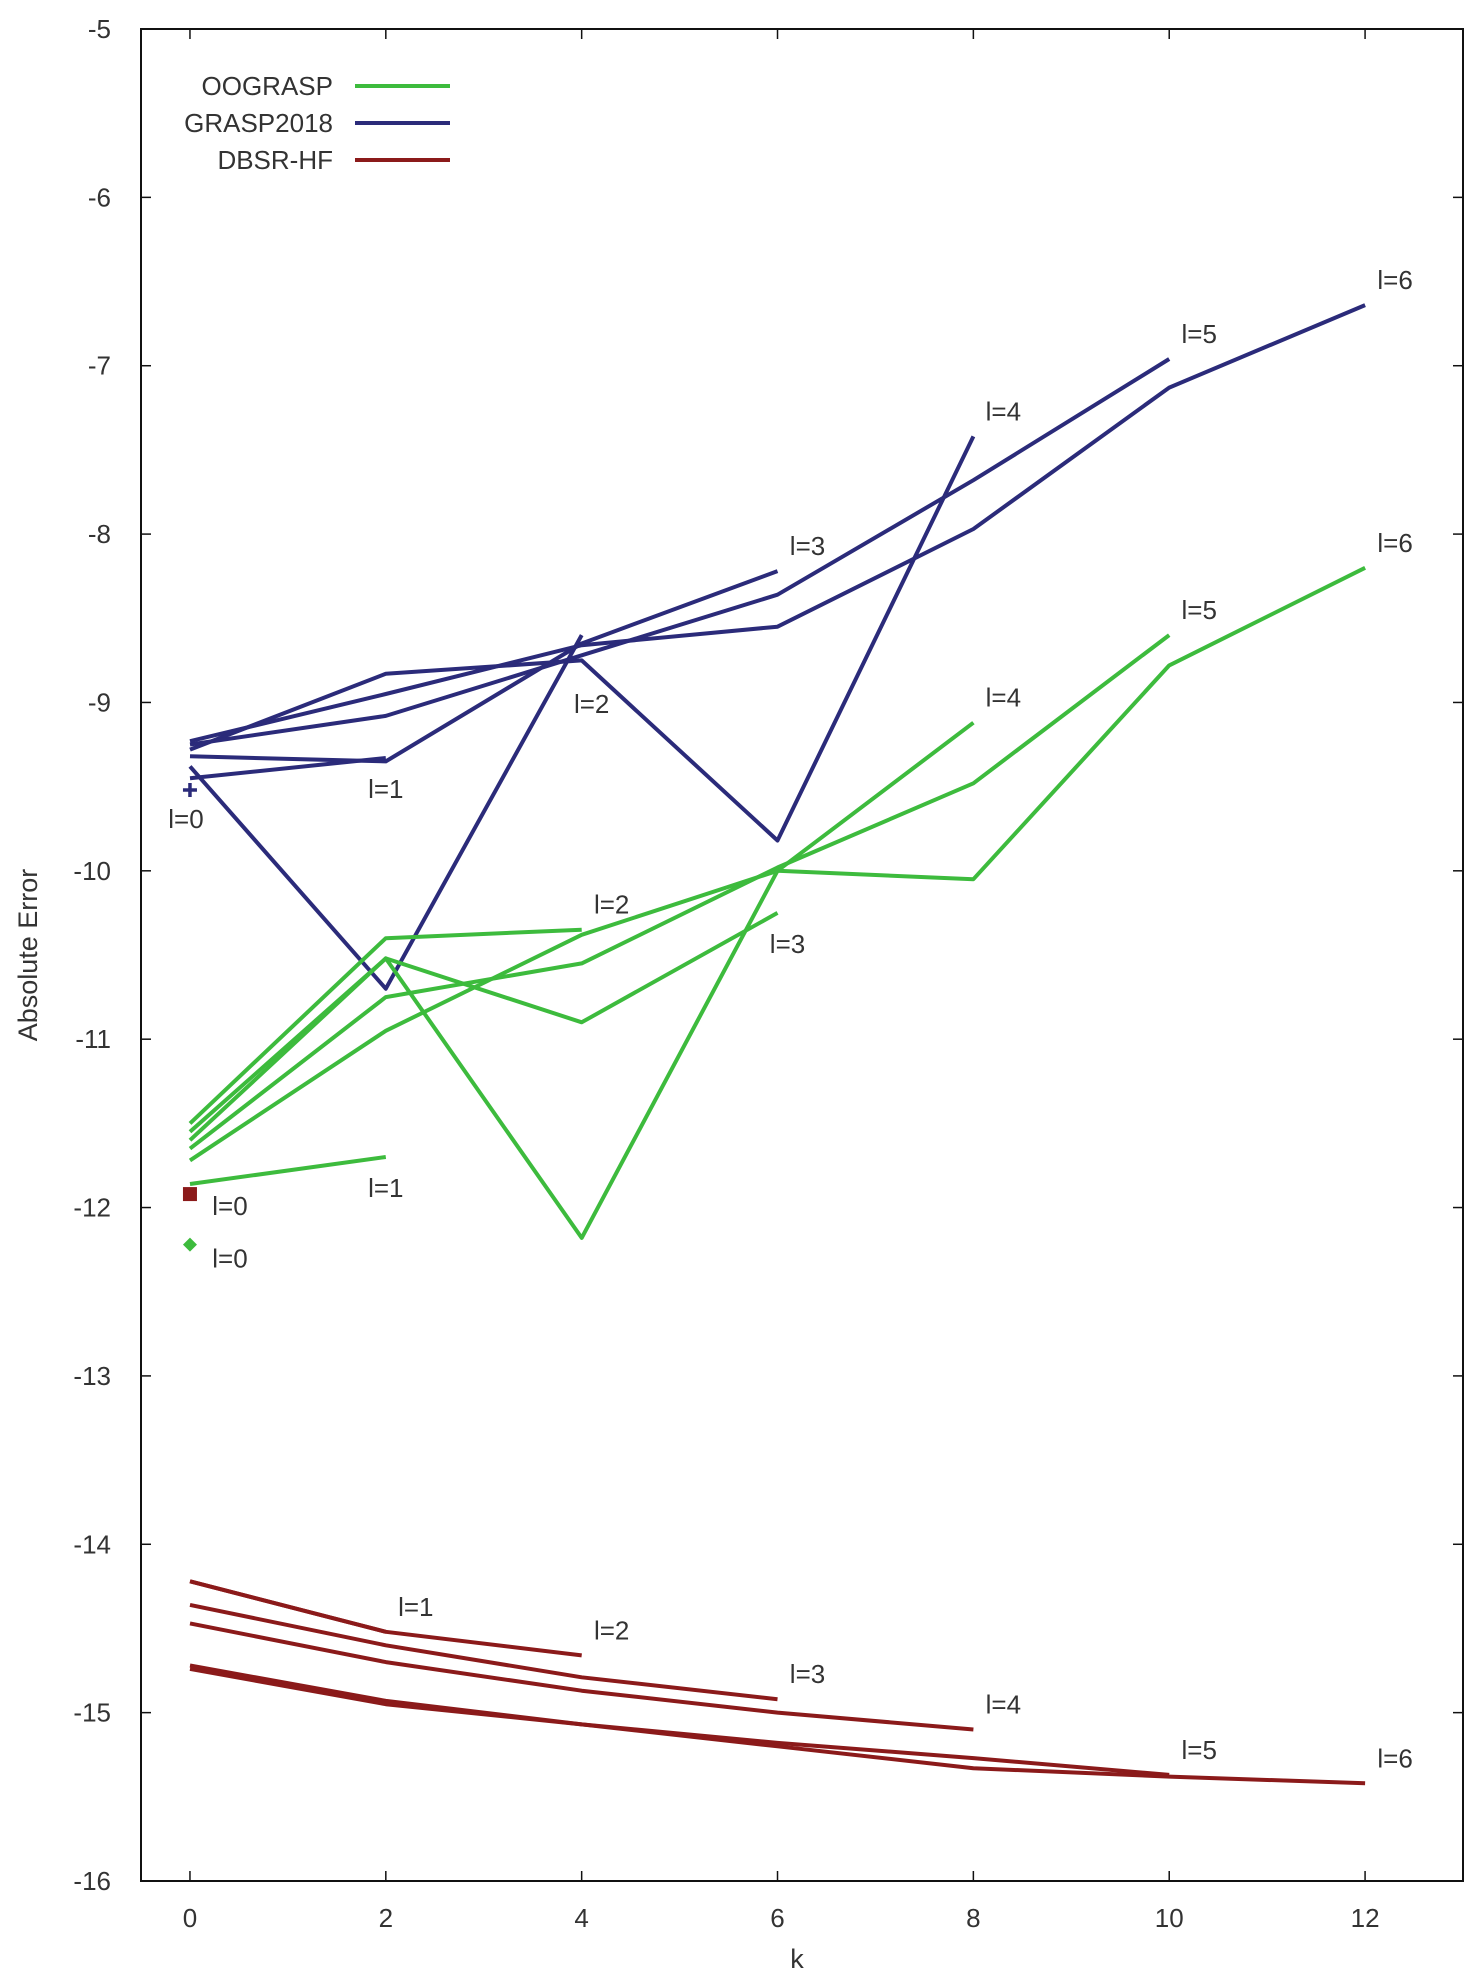 The height and width of the screenshot is (1987, 1483). Describe the element at coordinates (1199, 334) in the screenshot. I see `grasp2018-l5-label: l=5` at that location.